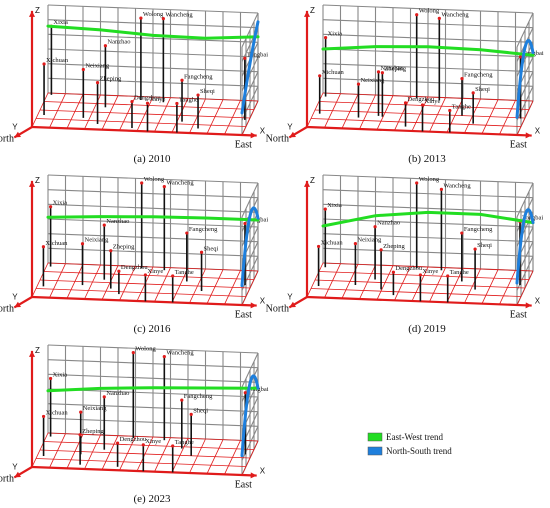 The image size is (550, 508). I want to click on north-label: North, so click(7, 478).